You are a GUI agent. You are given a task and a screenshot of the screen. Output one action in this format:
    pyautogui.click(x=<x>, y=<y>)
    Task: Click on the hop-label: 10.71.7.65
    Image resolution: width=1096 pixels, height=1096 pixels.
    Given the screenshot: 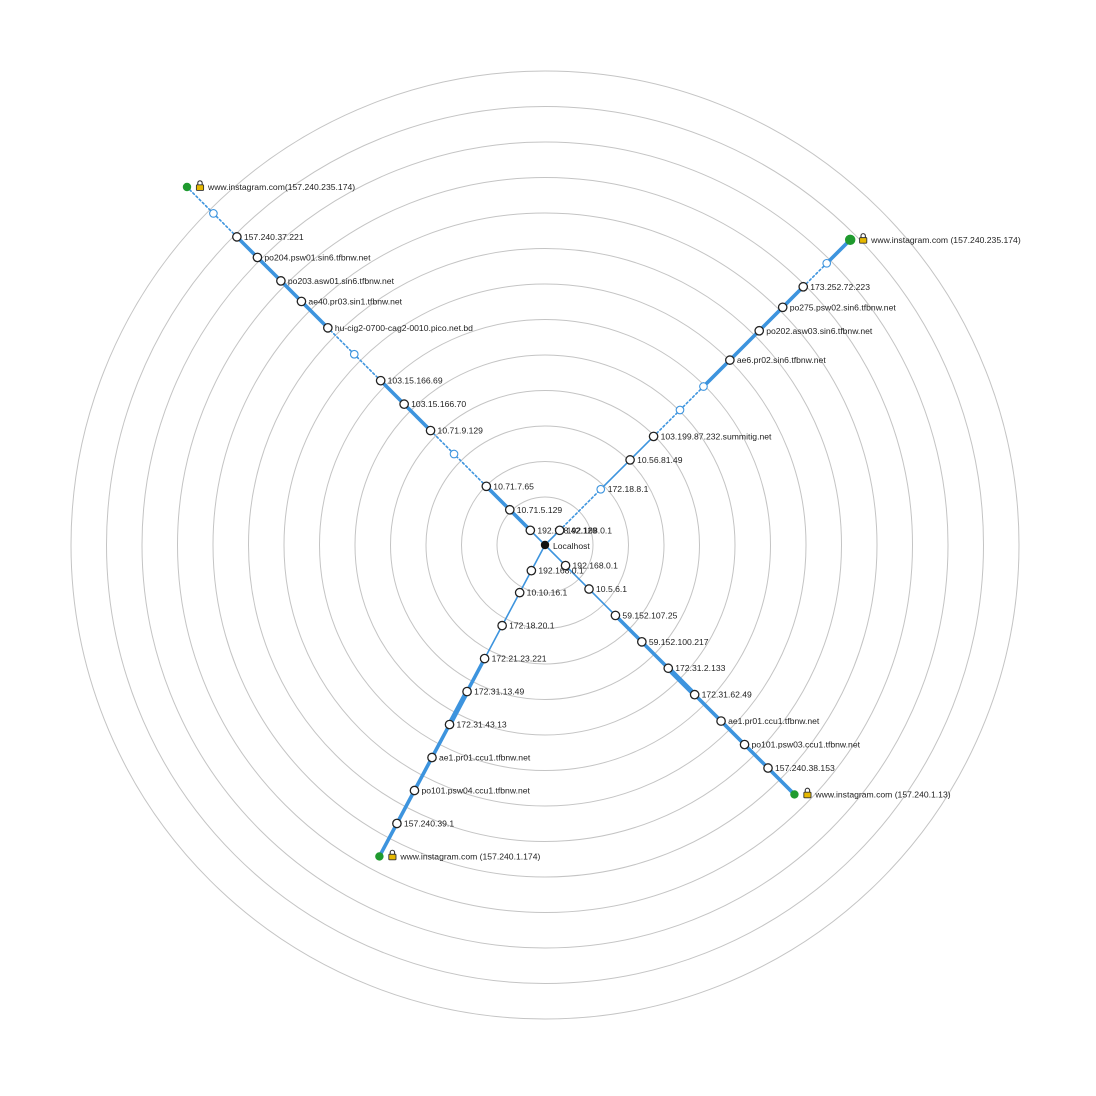 What is the action you would take?
    pyautogui.click(x=513, y=486)
    